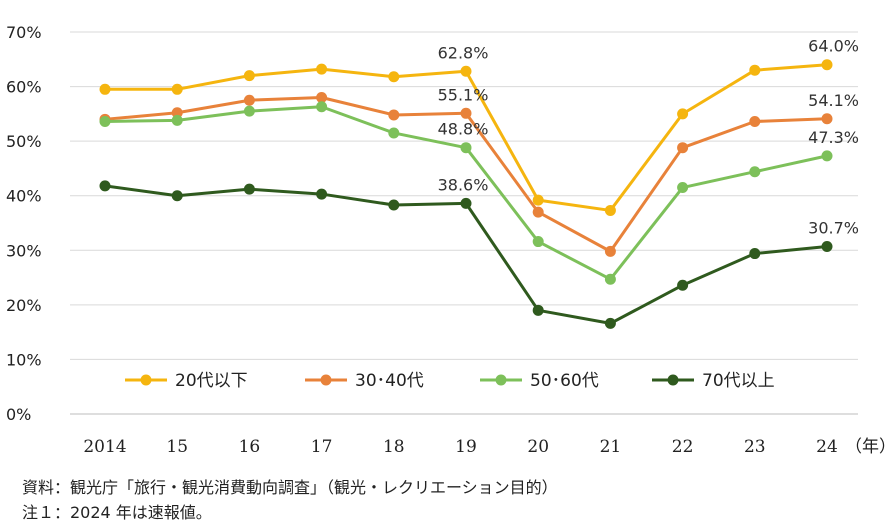  Describe the element at coordinates (177, 447) in the screenshot. I see `x-tick-label: 15` at that location.